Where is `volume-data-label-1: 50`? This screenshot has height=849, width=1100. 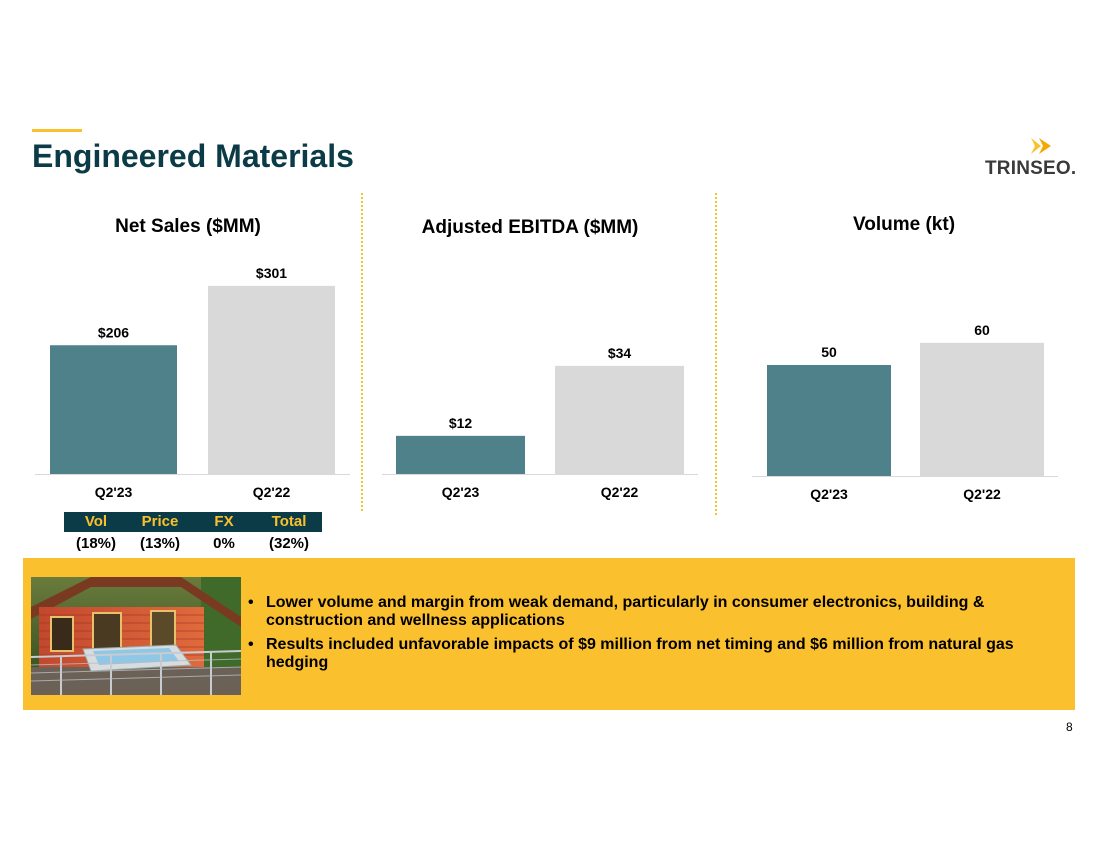
volume-data-label-1: 50 is located at coordinates (829, 352).